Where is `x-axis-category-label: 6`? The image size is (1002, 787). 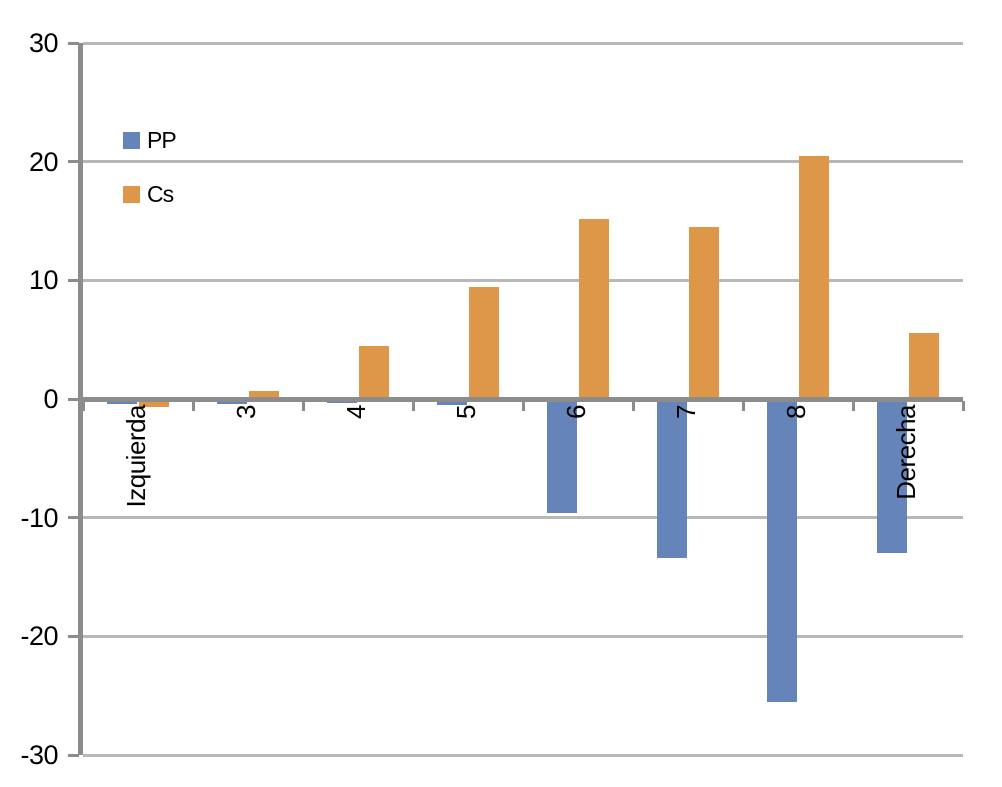
x-axis-category-label: 6 is located at coordinates (576, 412).